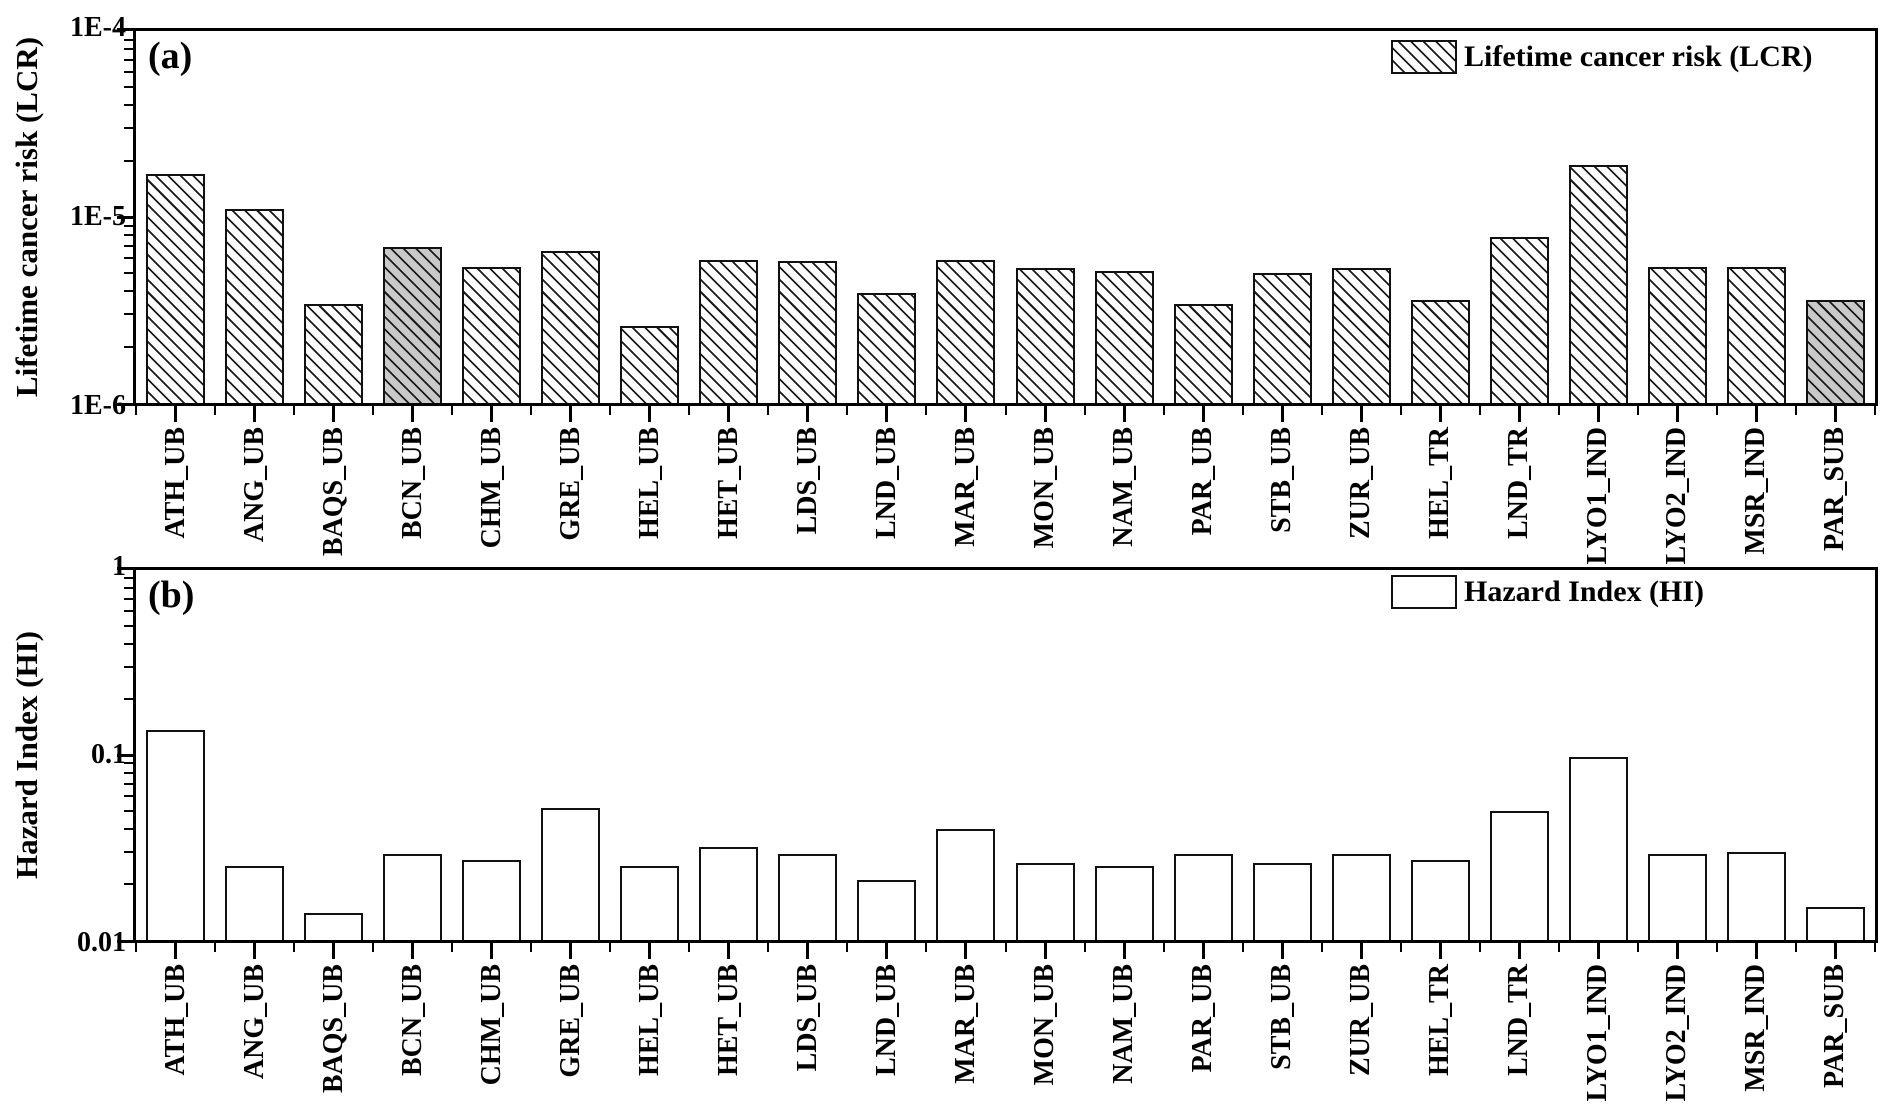  Describe the element at coordinates (1756, 334) in the screenshot. I see `bar-MSR_IND` at that location.